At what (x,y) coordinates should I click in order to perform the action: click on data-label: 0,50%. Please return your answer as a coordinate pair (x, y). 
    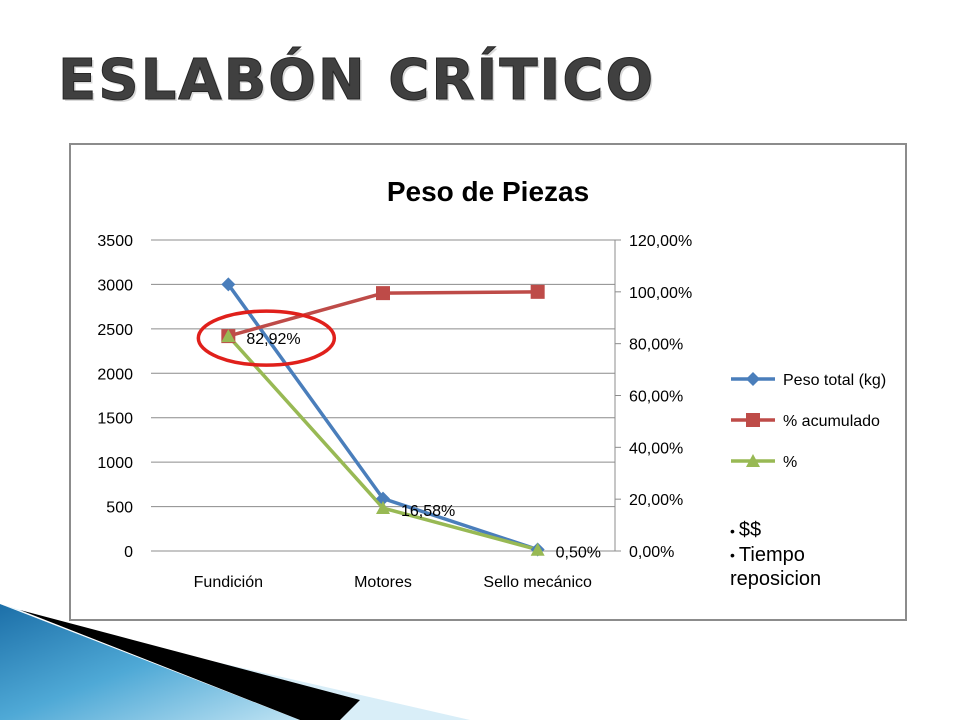
    Looking at the image, I should click on (578, 553).